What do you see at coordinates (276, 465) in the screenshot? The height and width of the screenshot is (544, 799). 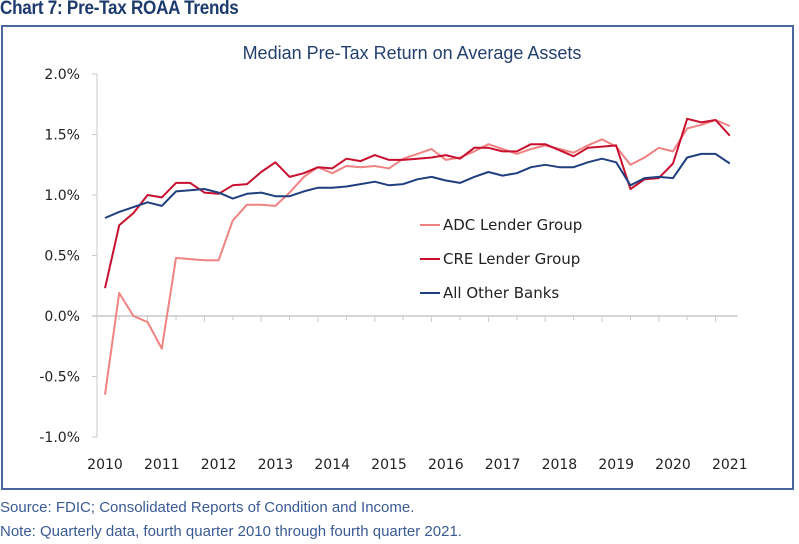 I see `x-tick-label: 2013` at bounding box center [276, 465].